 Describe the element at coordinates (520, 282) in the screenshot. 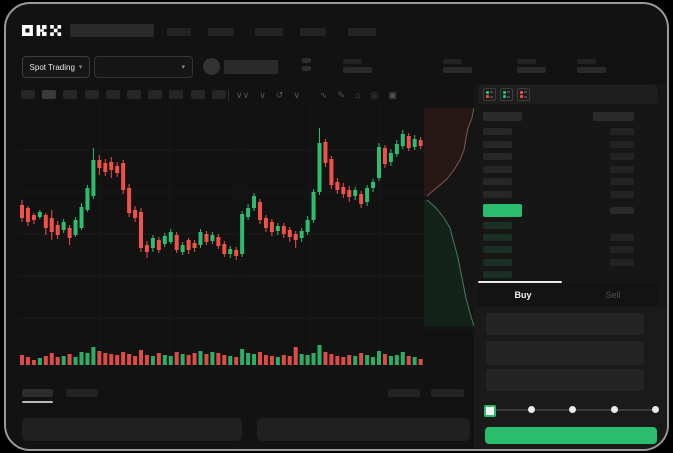

I see `active-tab-indicator` at that location.